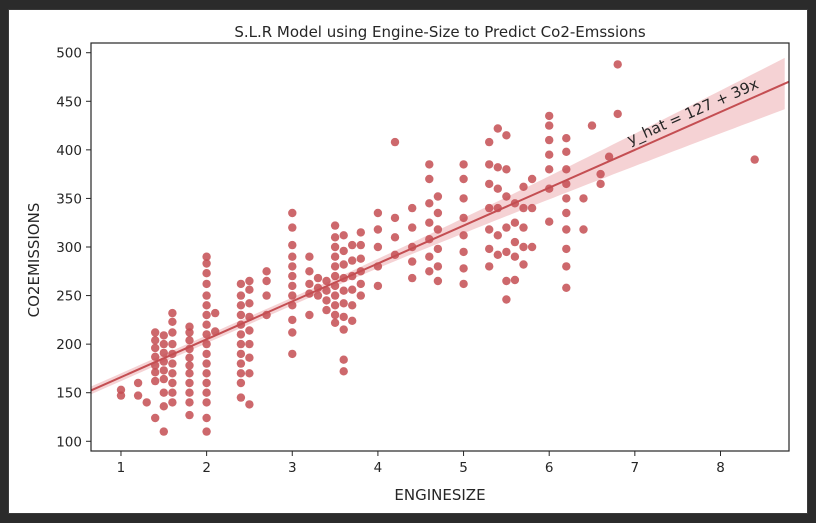  Describe the element at coordinates (69, 345) in the screenshot. I see `y-tick-label: 200` at that location.